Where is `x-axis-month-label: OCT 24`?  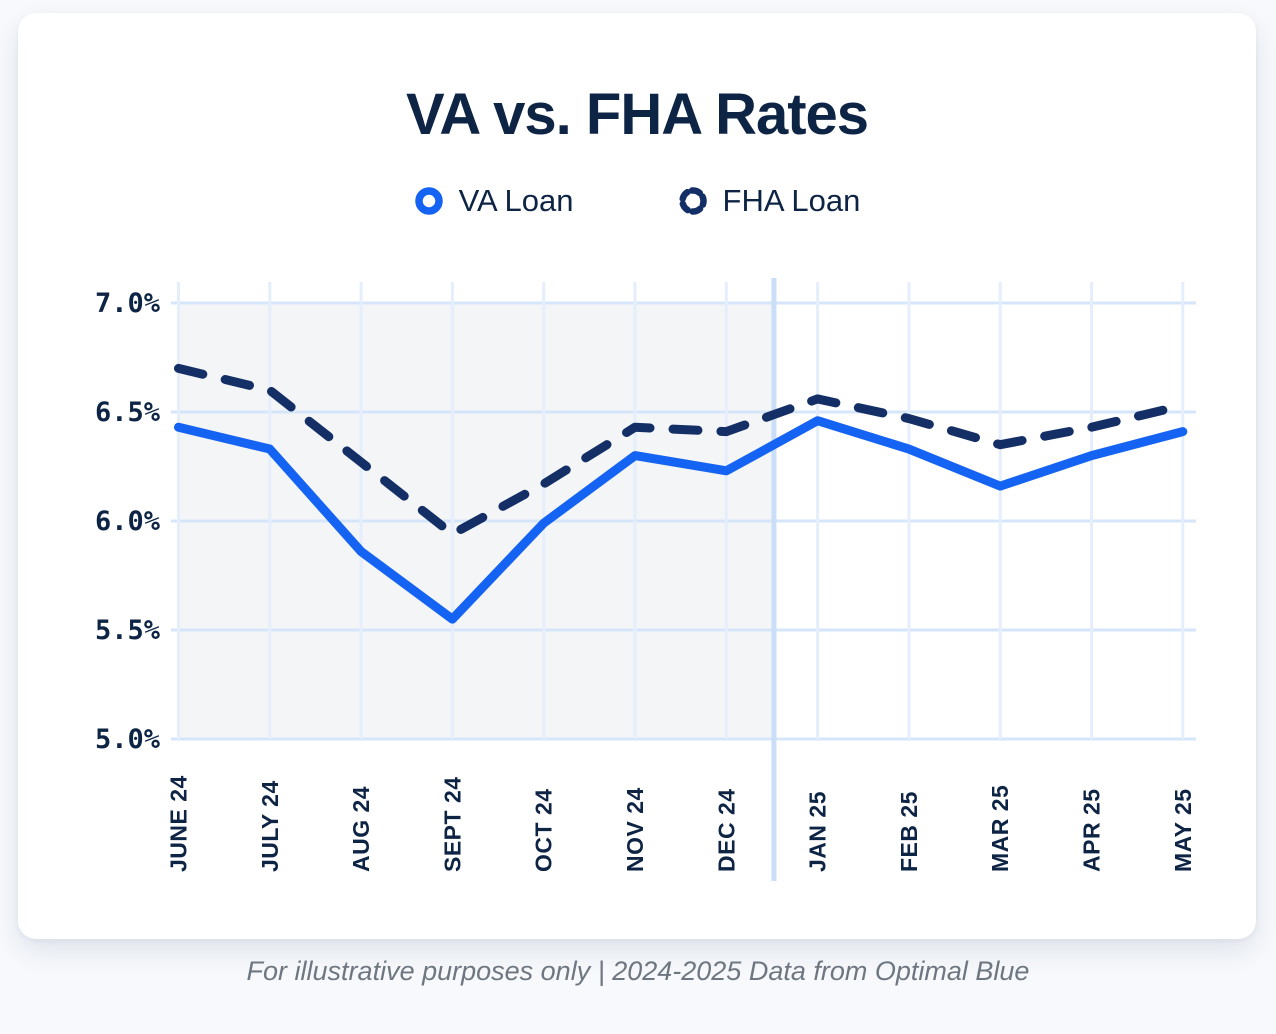
x-axis-month-label: OCT 24 is located at coordinates (544, 830).